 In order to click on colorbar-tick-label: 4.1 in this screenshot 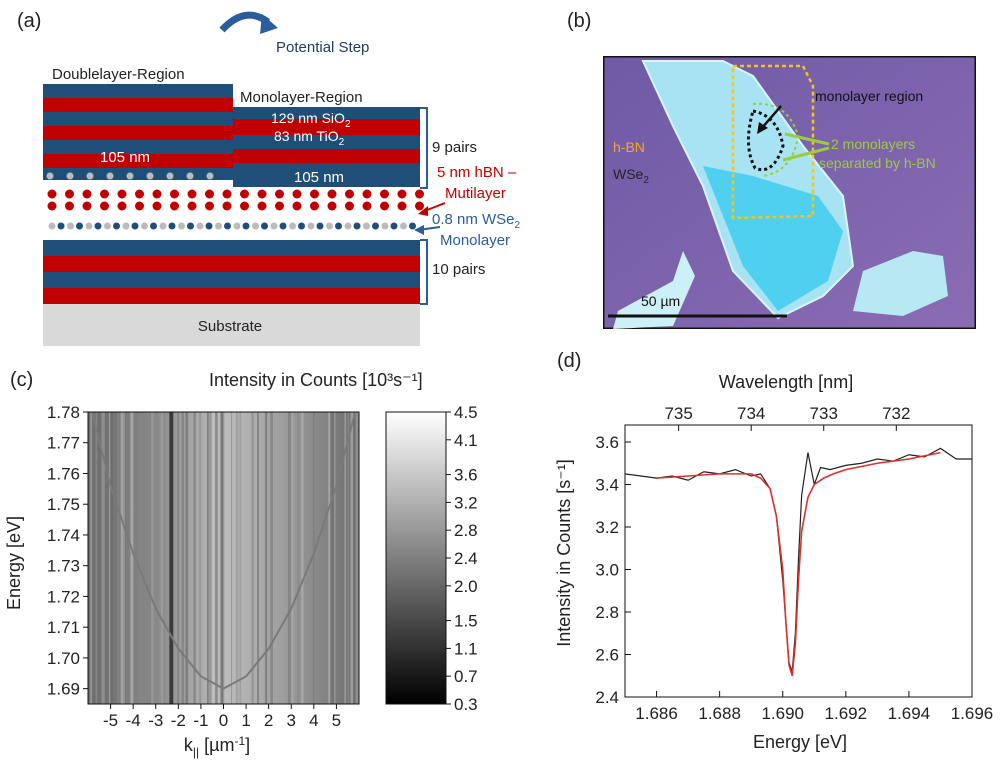, I will do `click(466, 440)`.